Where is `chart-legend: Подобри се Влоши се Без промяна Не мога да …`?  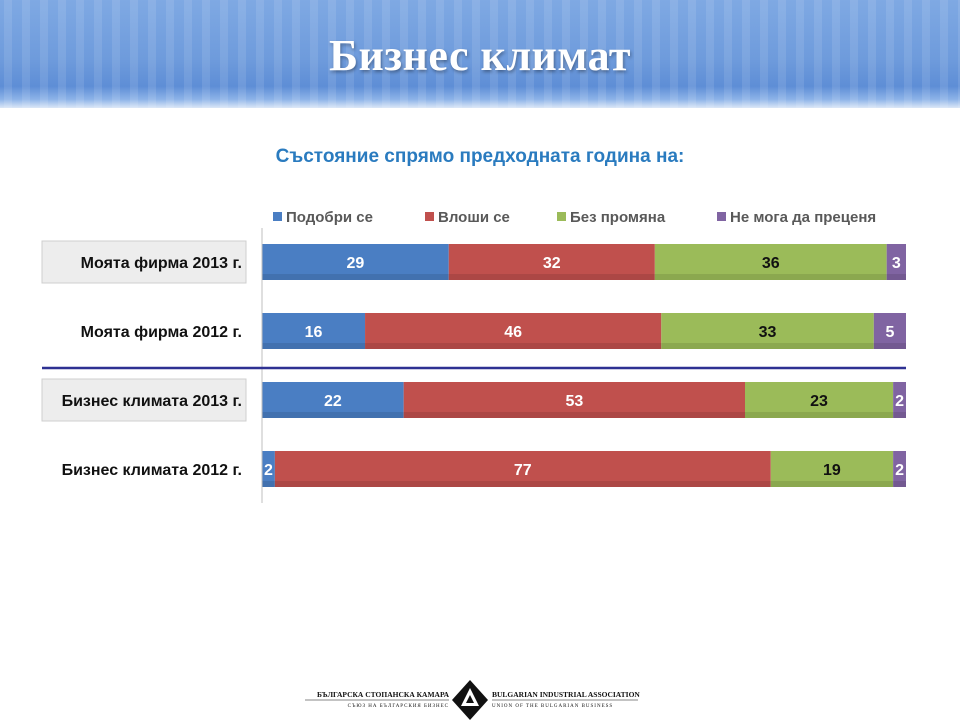
chart-legend: Подобри се Влоши се Без промяна Не мога да … is located at coordinates (574, 217).